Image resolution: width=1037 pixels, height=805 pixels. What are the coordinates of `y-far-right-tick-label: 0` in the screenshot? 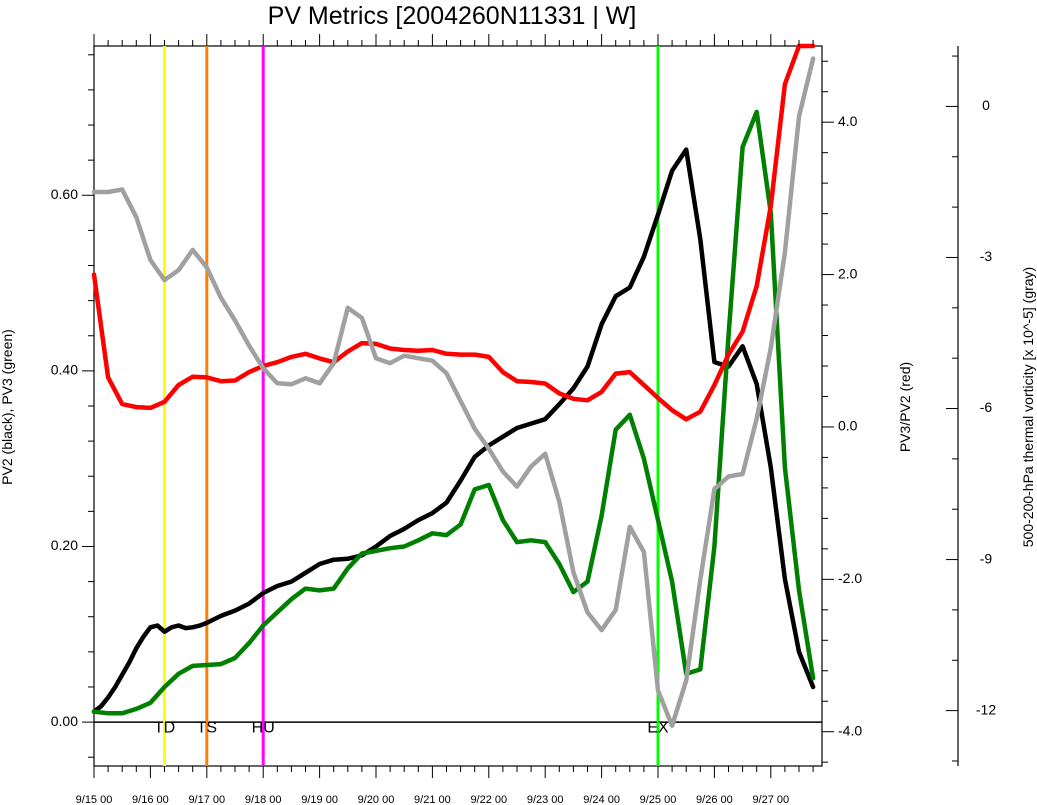 It's located at (986, 105).